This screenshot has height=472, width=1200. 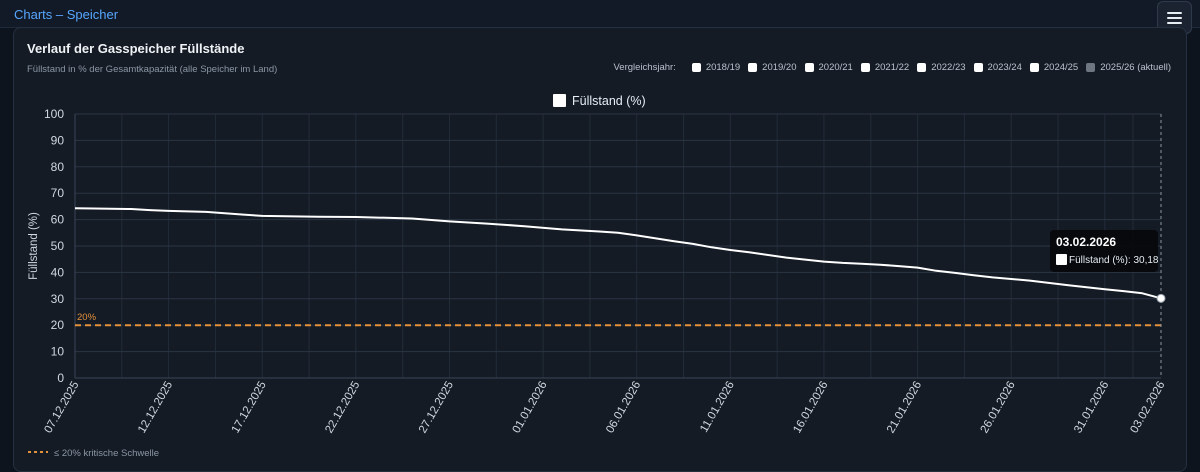 I want to click on y-tick-label: 60, so click(x=58, y=220).